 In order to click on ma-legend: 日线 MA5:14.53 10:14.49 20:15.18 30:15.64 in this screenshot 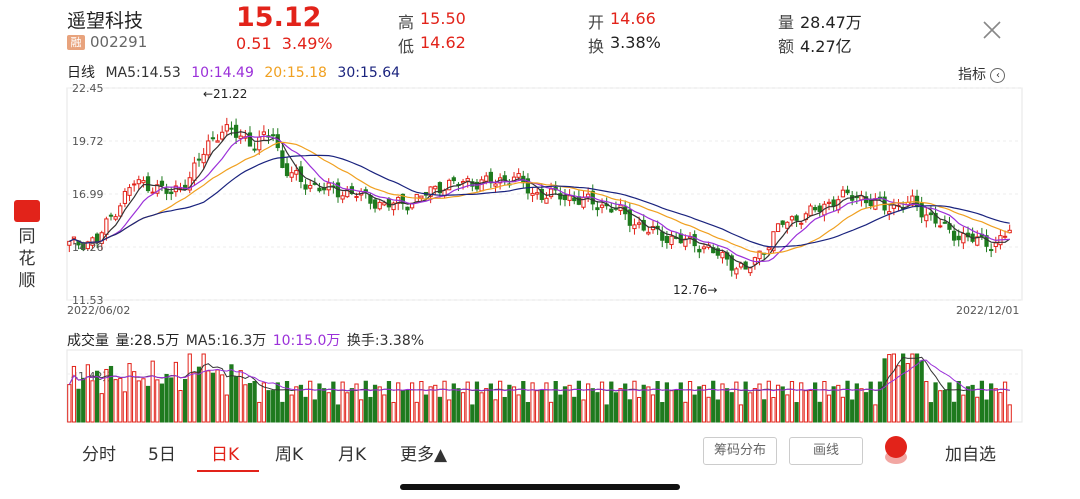, I will do `click(236, 72)`.